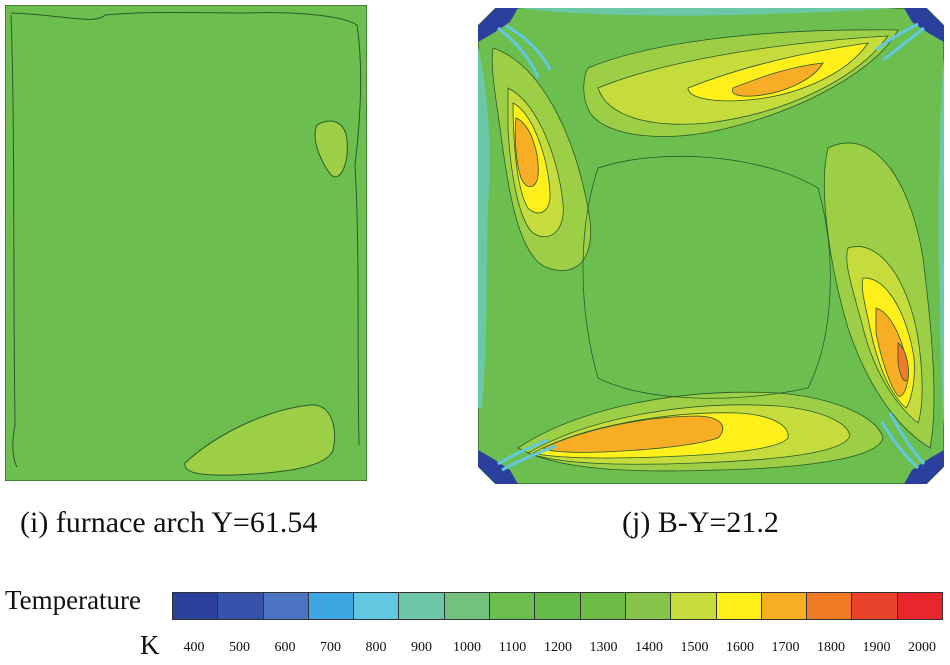 The height and width of the screenshot is (665, 950). What do you see at coordinates (169, 522) in the screenshot?
I see `caption-panel-i: (i) furnace arch Y=61.54` at bounding box center [169, 522].